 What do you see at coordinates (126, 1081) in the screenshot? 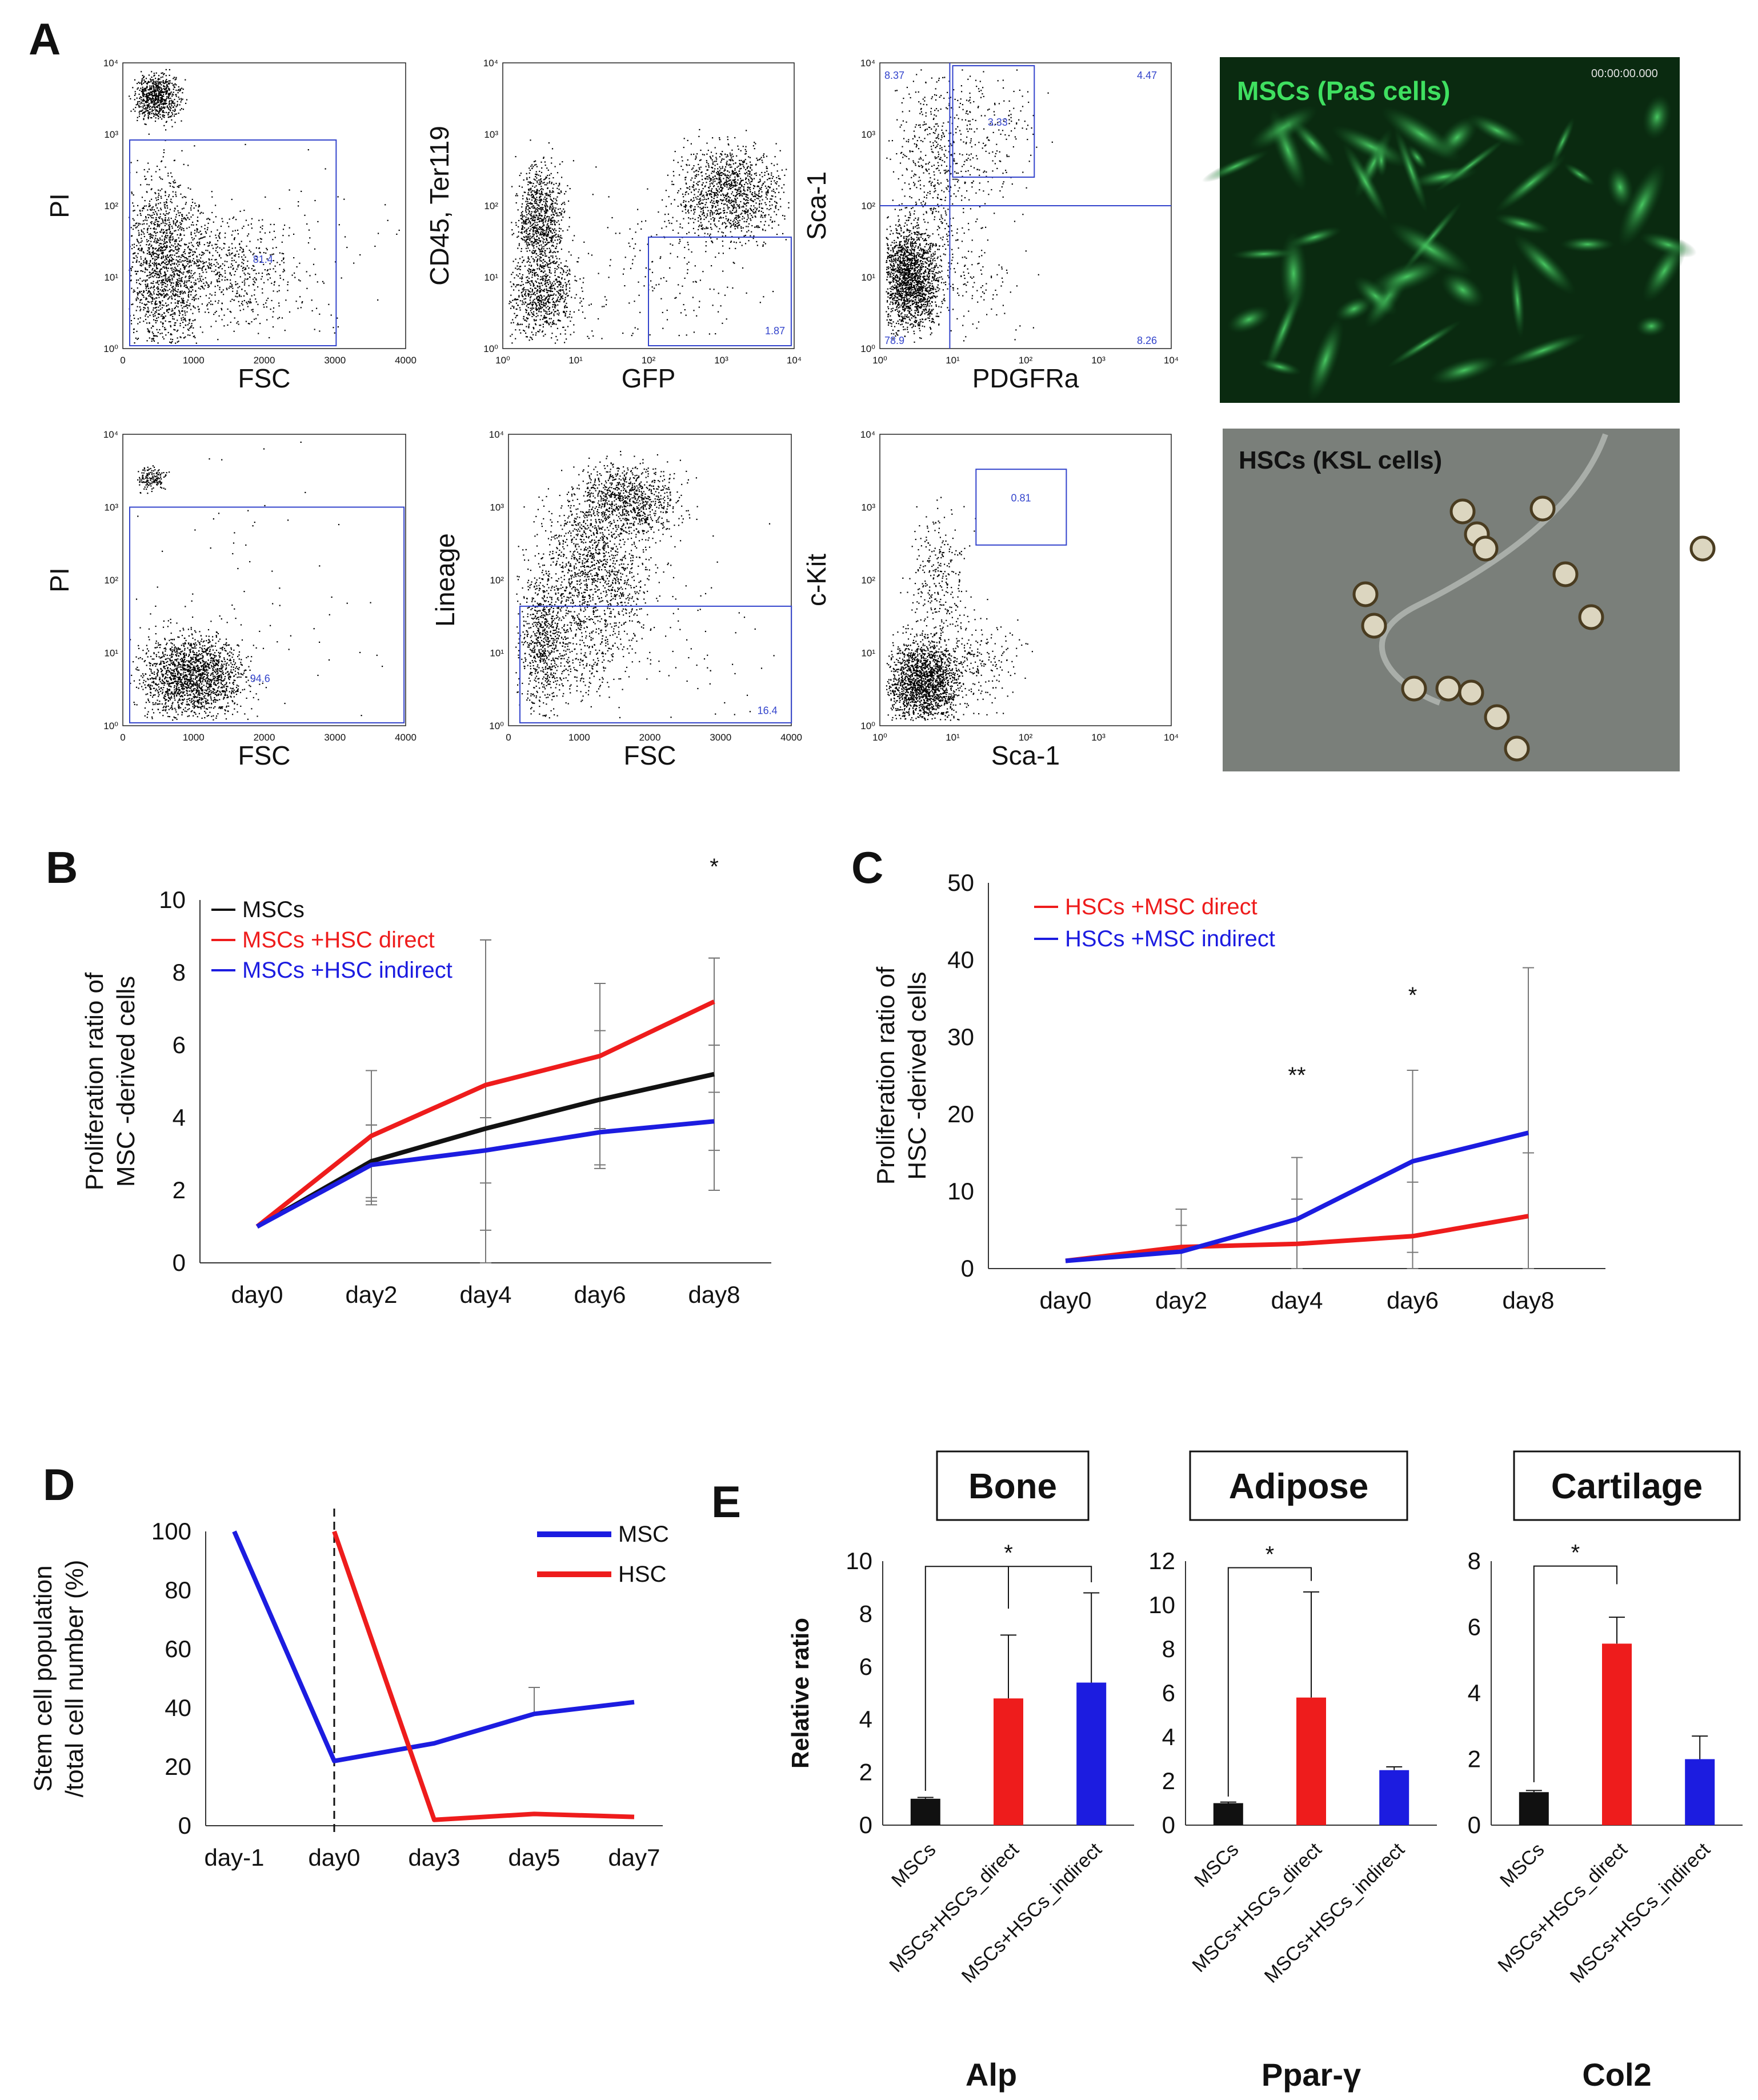
I see `y-axis-label: MSC -derived cells` at bounding box center [126, 1081].